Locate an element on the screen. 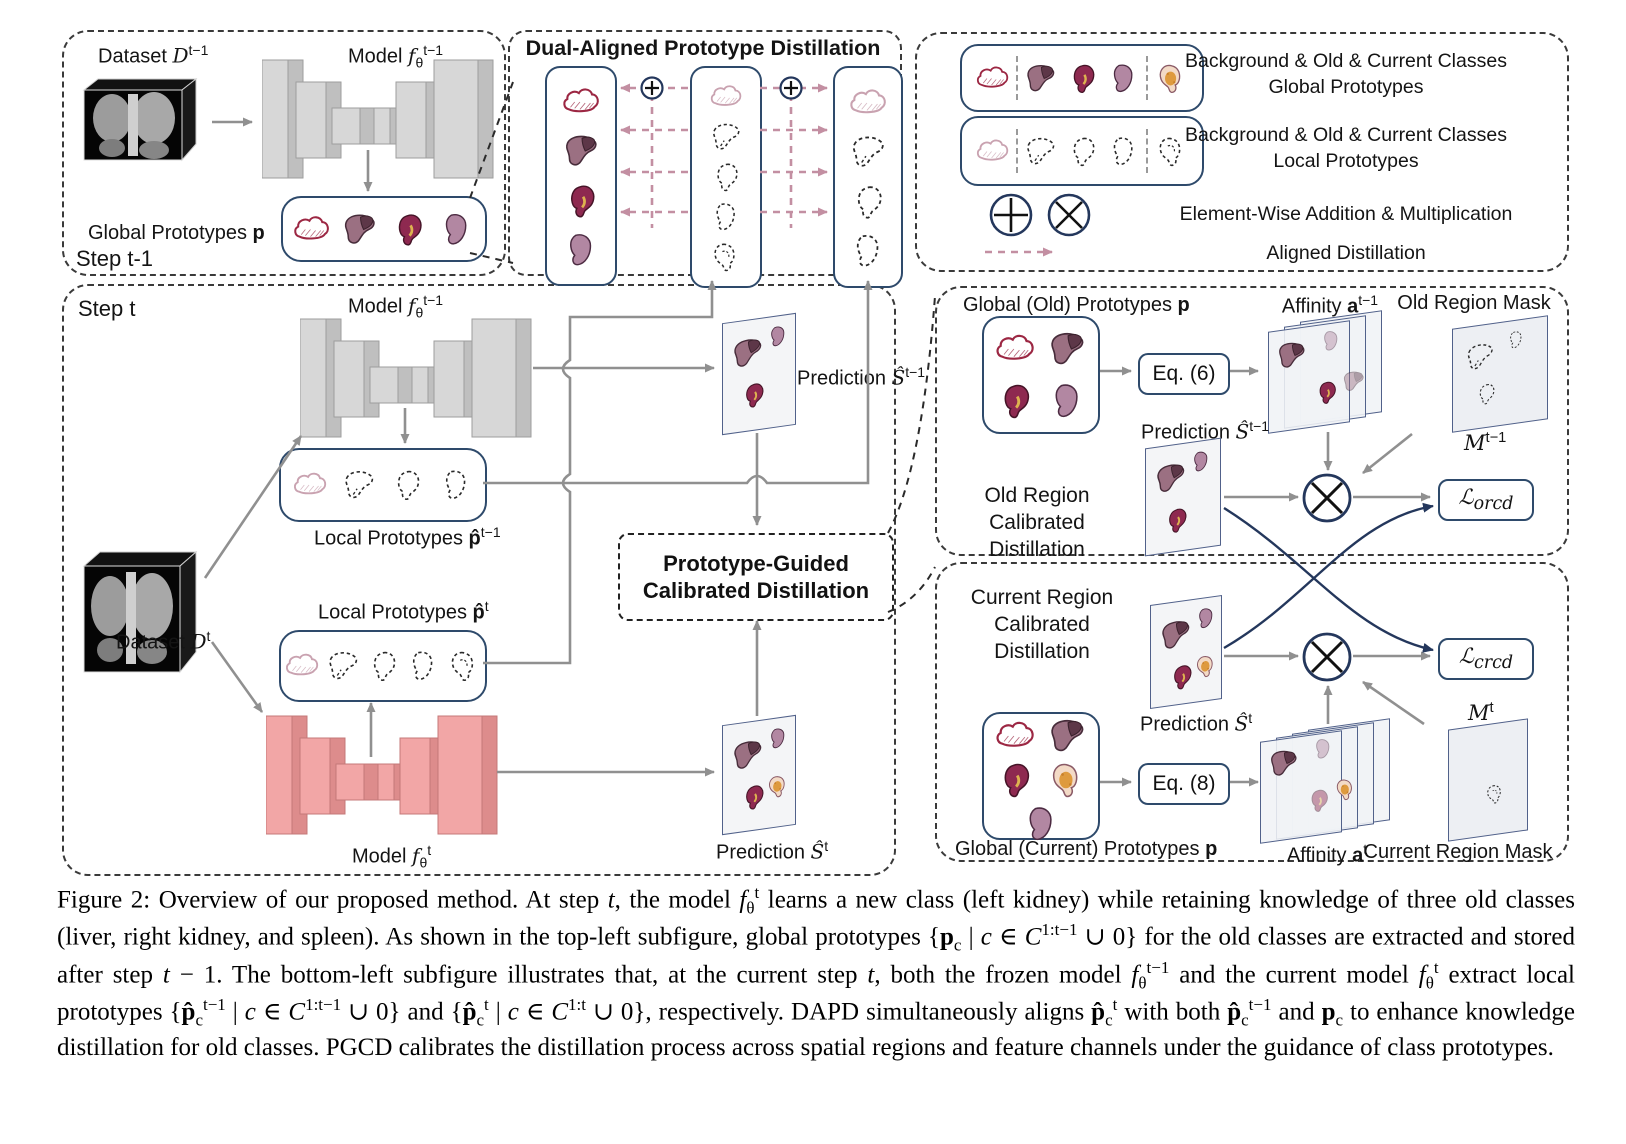  model-t1-label: Model fθt−1 is located at coordinates (396, 56).